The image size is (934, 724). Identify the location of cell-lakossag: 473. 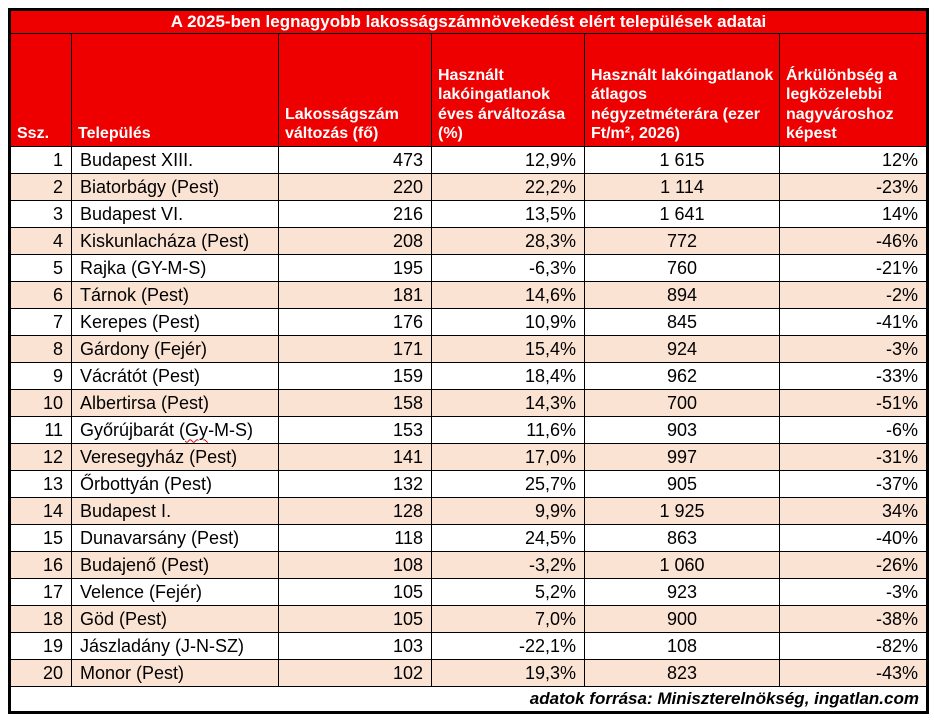
(355, 160).